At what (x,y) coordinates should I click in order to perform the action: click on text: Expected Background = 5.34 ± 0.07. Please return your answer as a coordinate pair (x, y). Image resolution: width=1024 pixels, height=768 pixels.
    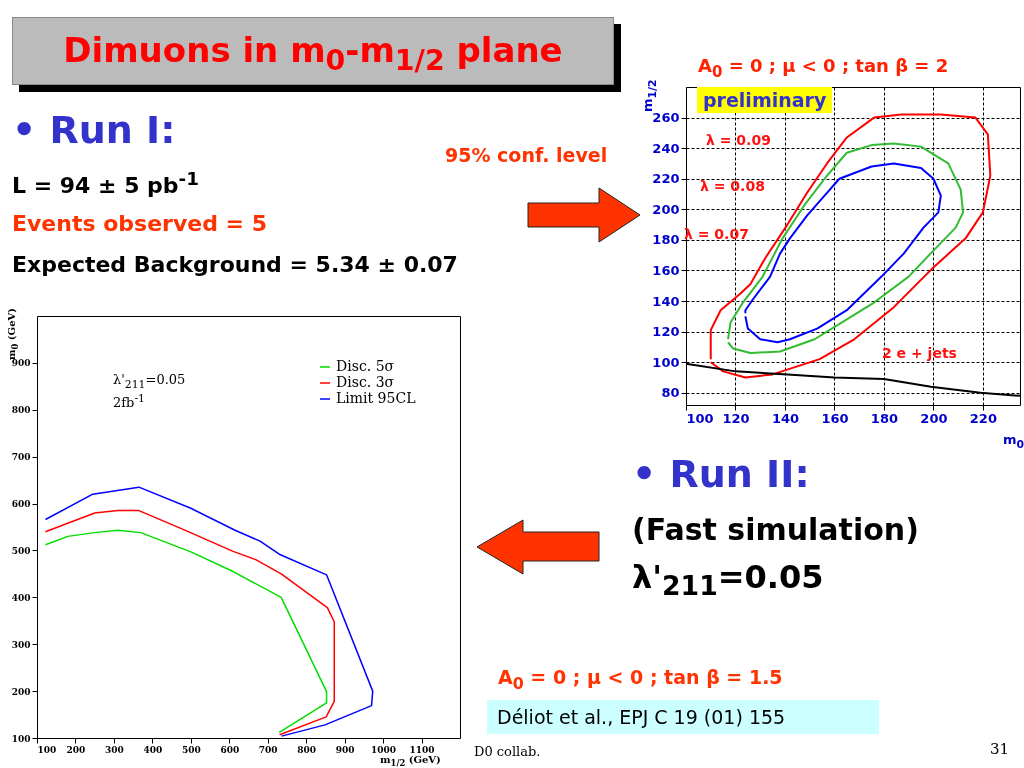
    Looking at the image, I should click on (235, 264).